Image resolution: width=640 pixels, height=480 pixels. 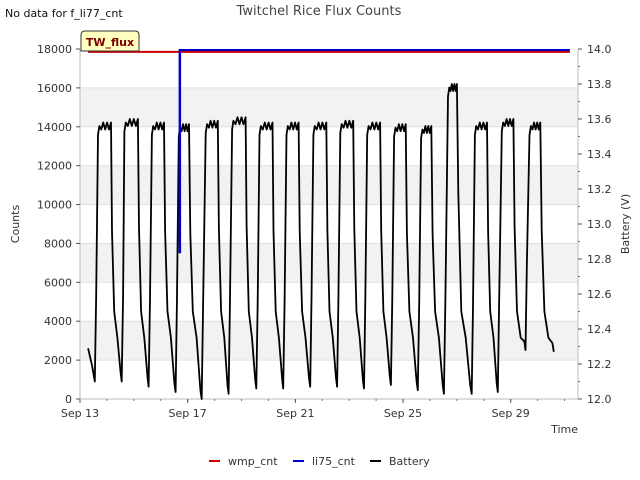 What do you see at coordinates (80, 413) in the screenshot?
I see `x-tick-label: Sep 13` at bounding box center [80, 413].